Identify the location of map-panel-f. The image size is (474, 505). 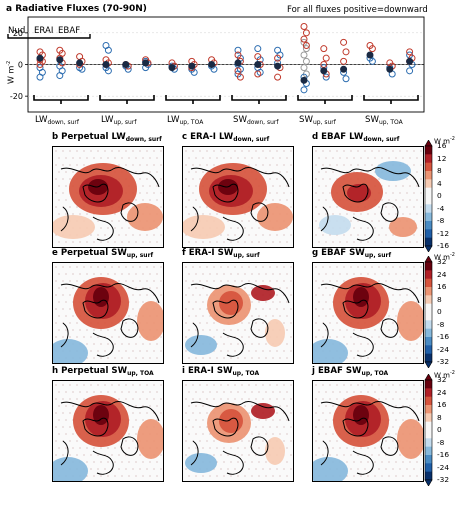
(238, 313).